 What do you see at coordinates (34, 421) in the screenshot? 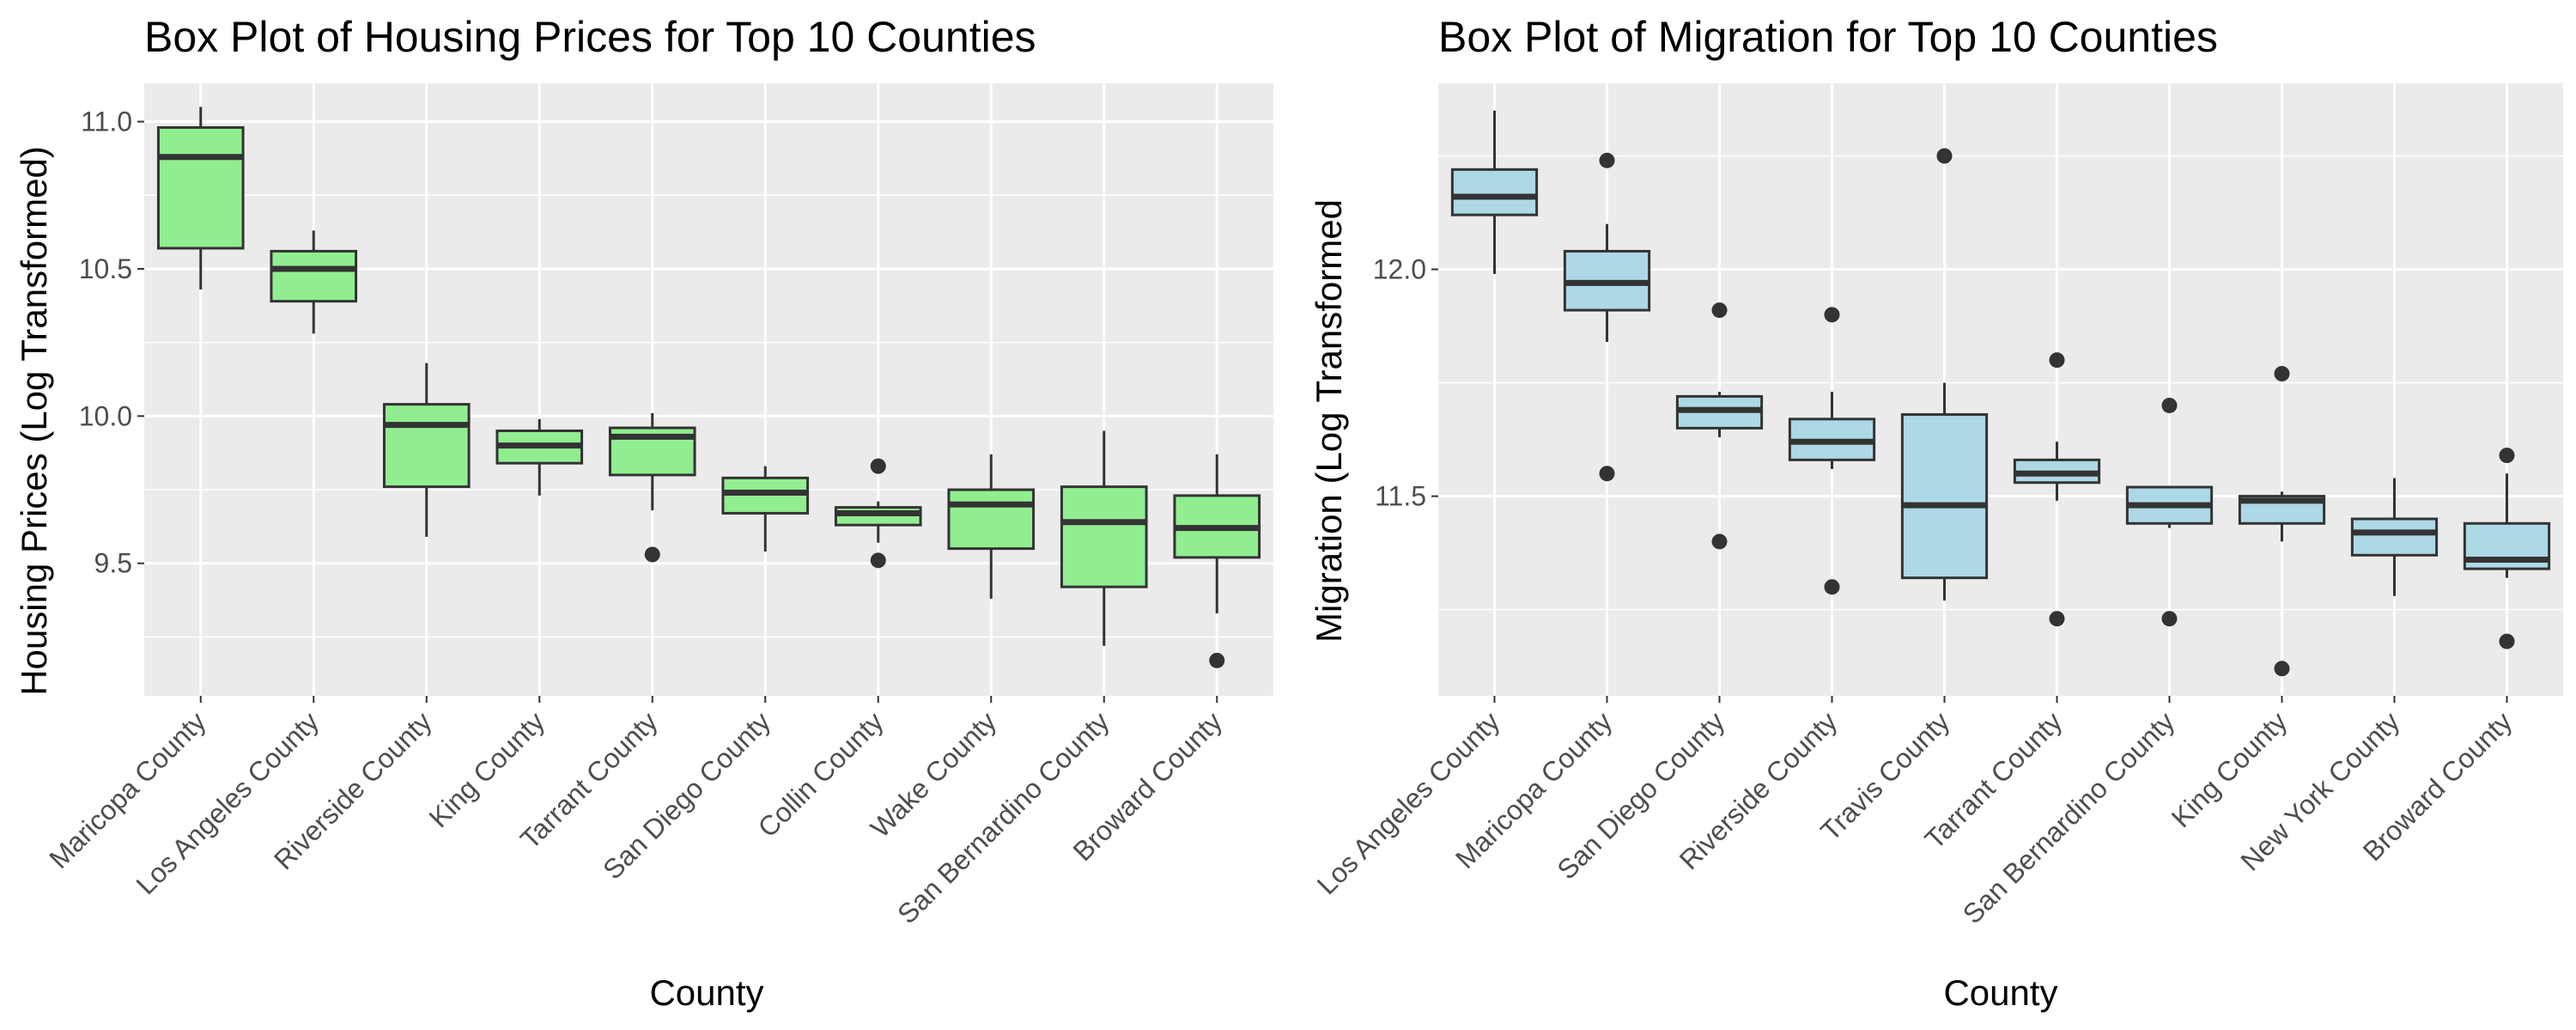
I see `y-axis-title: Housing Prices (Log Transformed)` at bounding box center [34, 421].